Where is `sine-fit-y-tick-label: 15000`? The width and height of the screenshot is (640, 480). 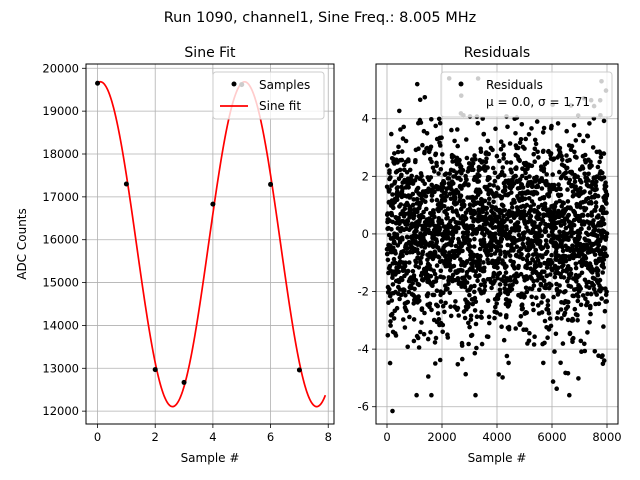 sine-fit-y-tick-label: 15000 is located at coordinates (60, 283).